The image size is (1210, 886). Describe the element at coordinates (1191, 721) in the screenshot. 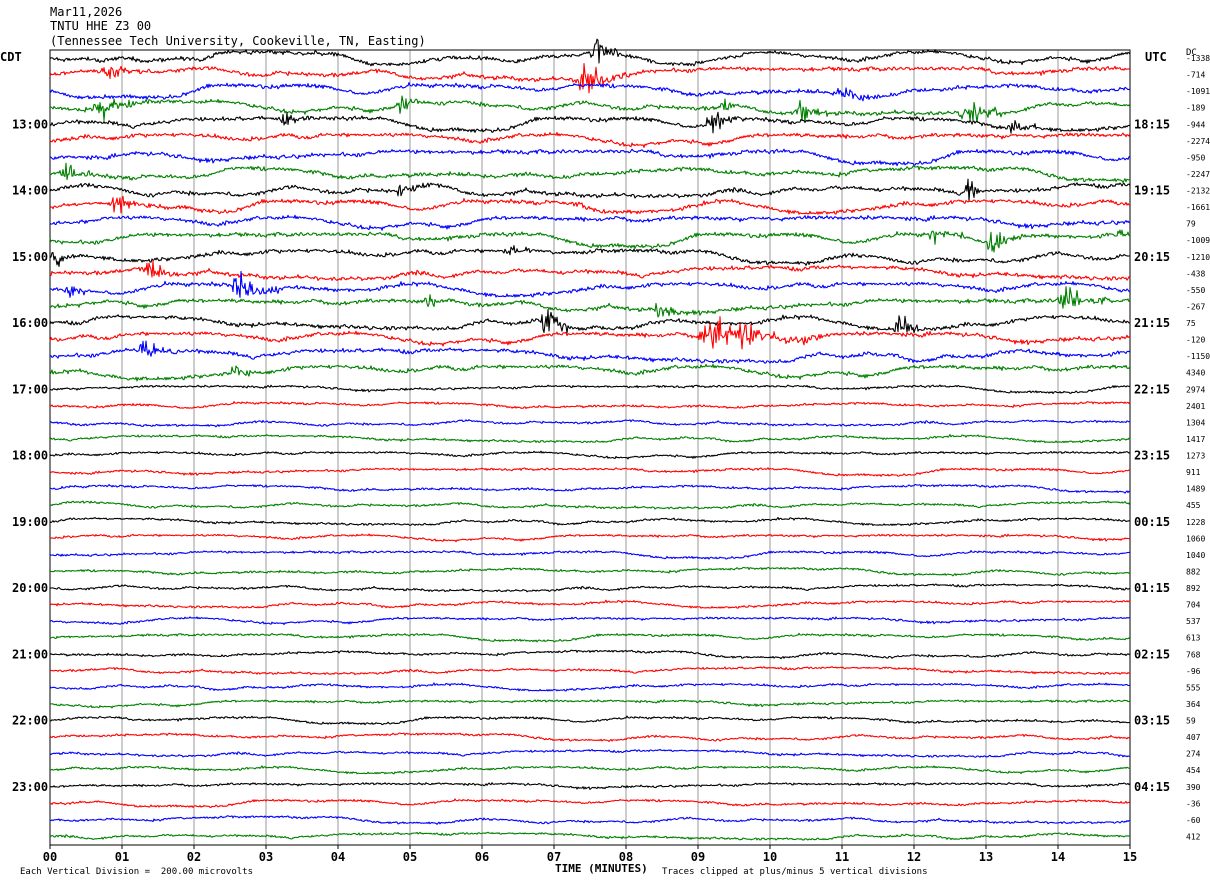

I see `dc-offset-label: 59` at that location.